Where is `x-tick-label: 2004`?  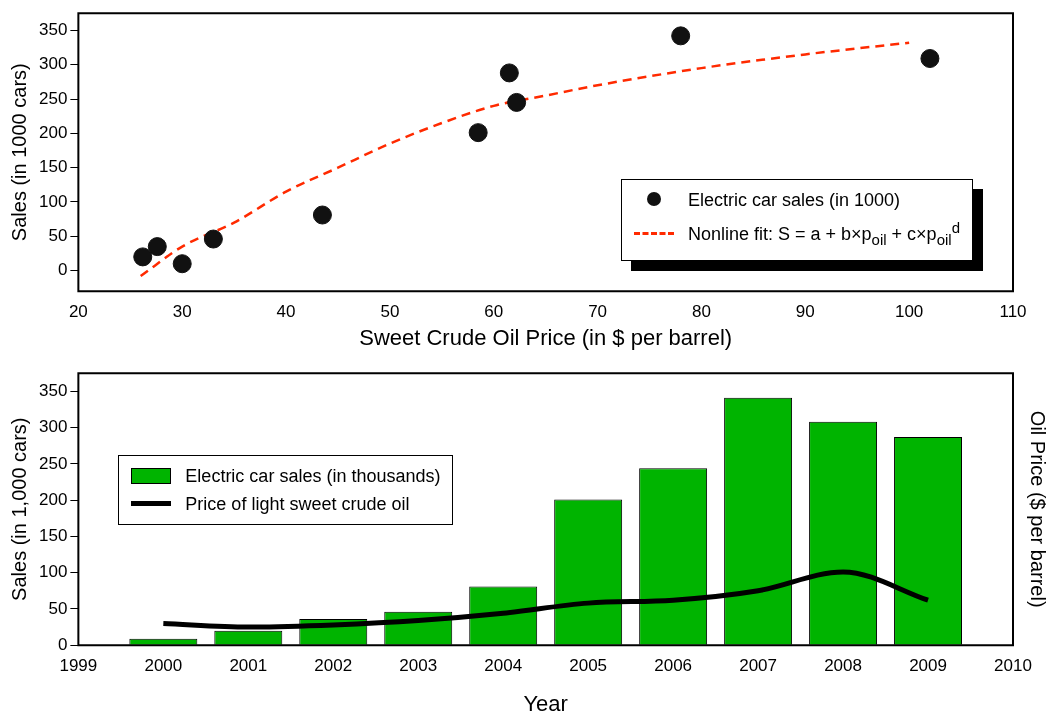 x-tick-label: 2004 is located at coordinates (503, 666).